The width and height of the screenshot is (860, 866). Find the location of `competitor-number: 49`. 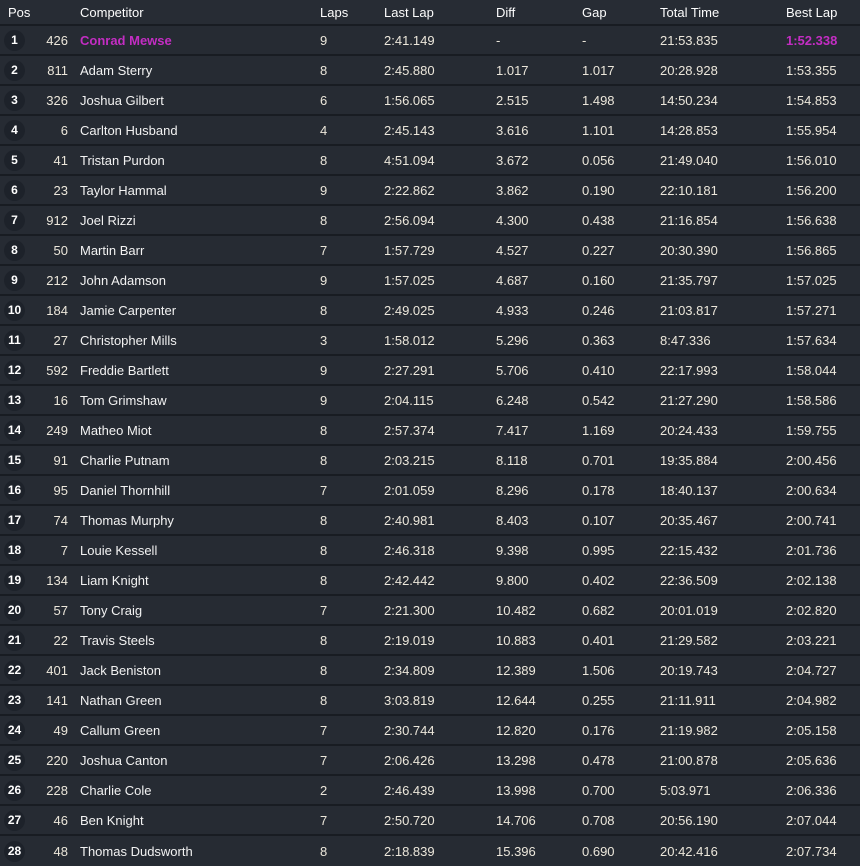

competitor-number: 49 is located at coordinates (60, 730).